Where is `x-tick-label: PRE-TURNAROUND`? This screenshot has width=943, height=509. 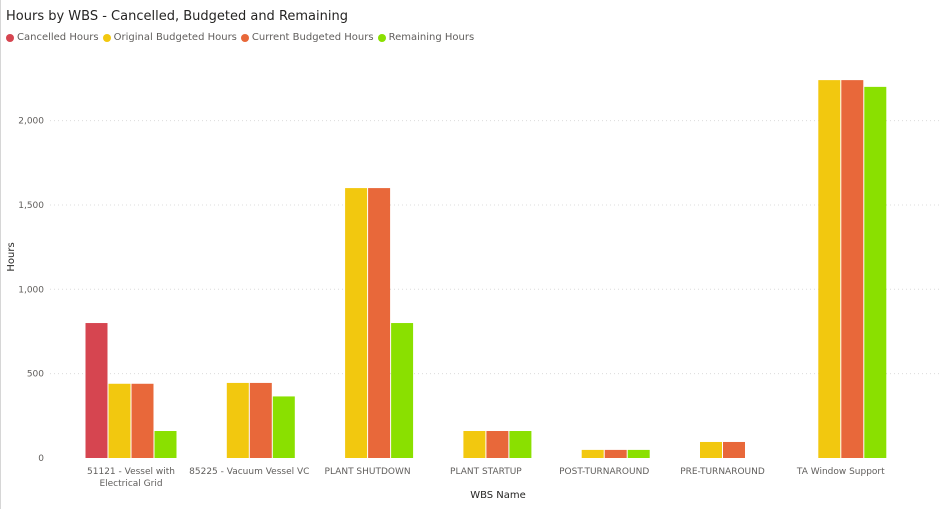
x-tick-label: PRE-TURNAROUND is located at coordinates (722, 472).